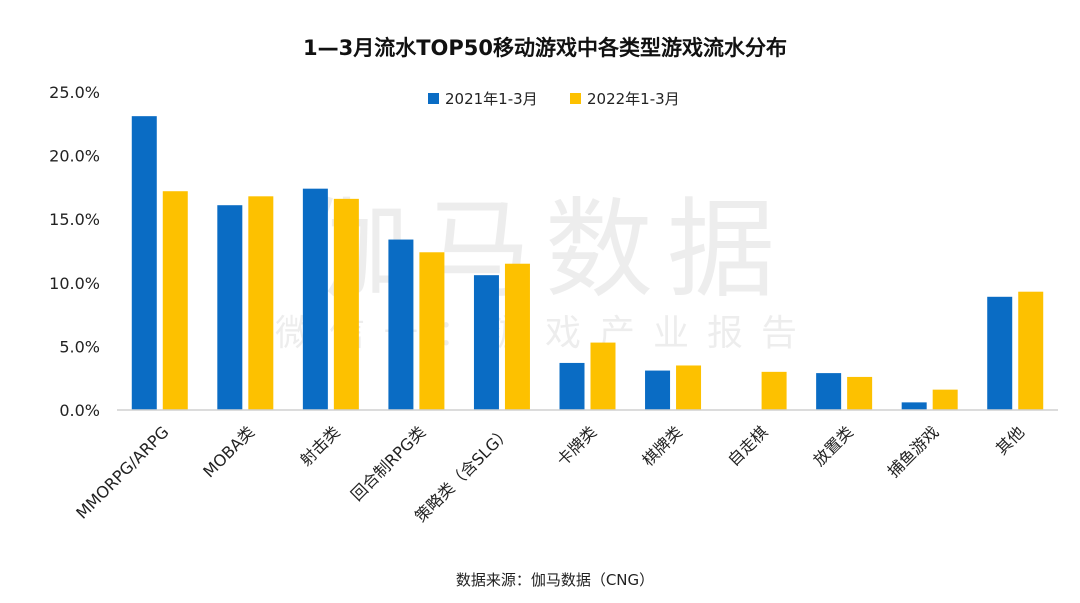 This screenshot has width=1080, height=603. Describe the element at coordinates (74, 251) in the screenshot. I see `y-axis: 0.0% 5.0% 10.0% 15.0% 20.0% 25.0%` at that location.